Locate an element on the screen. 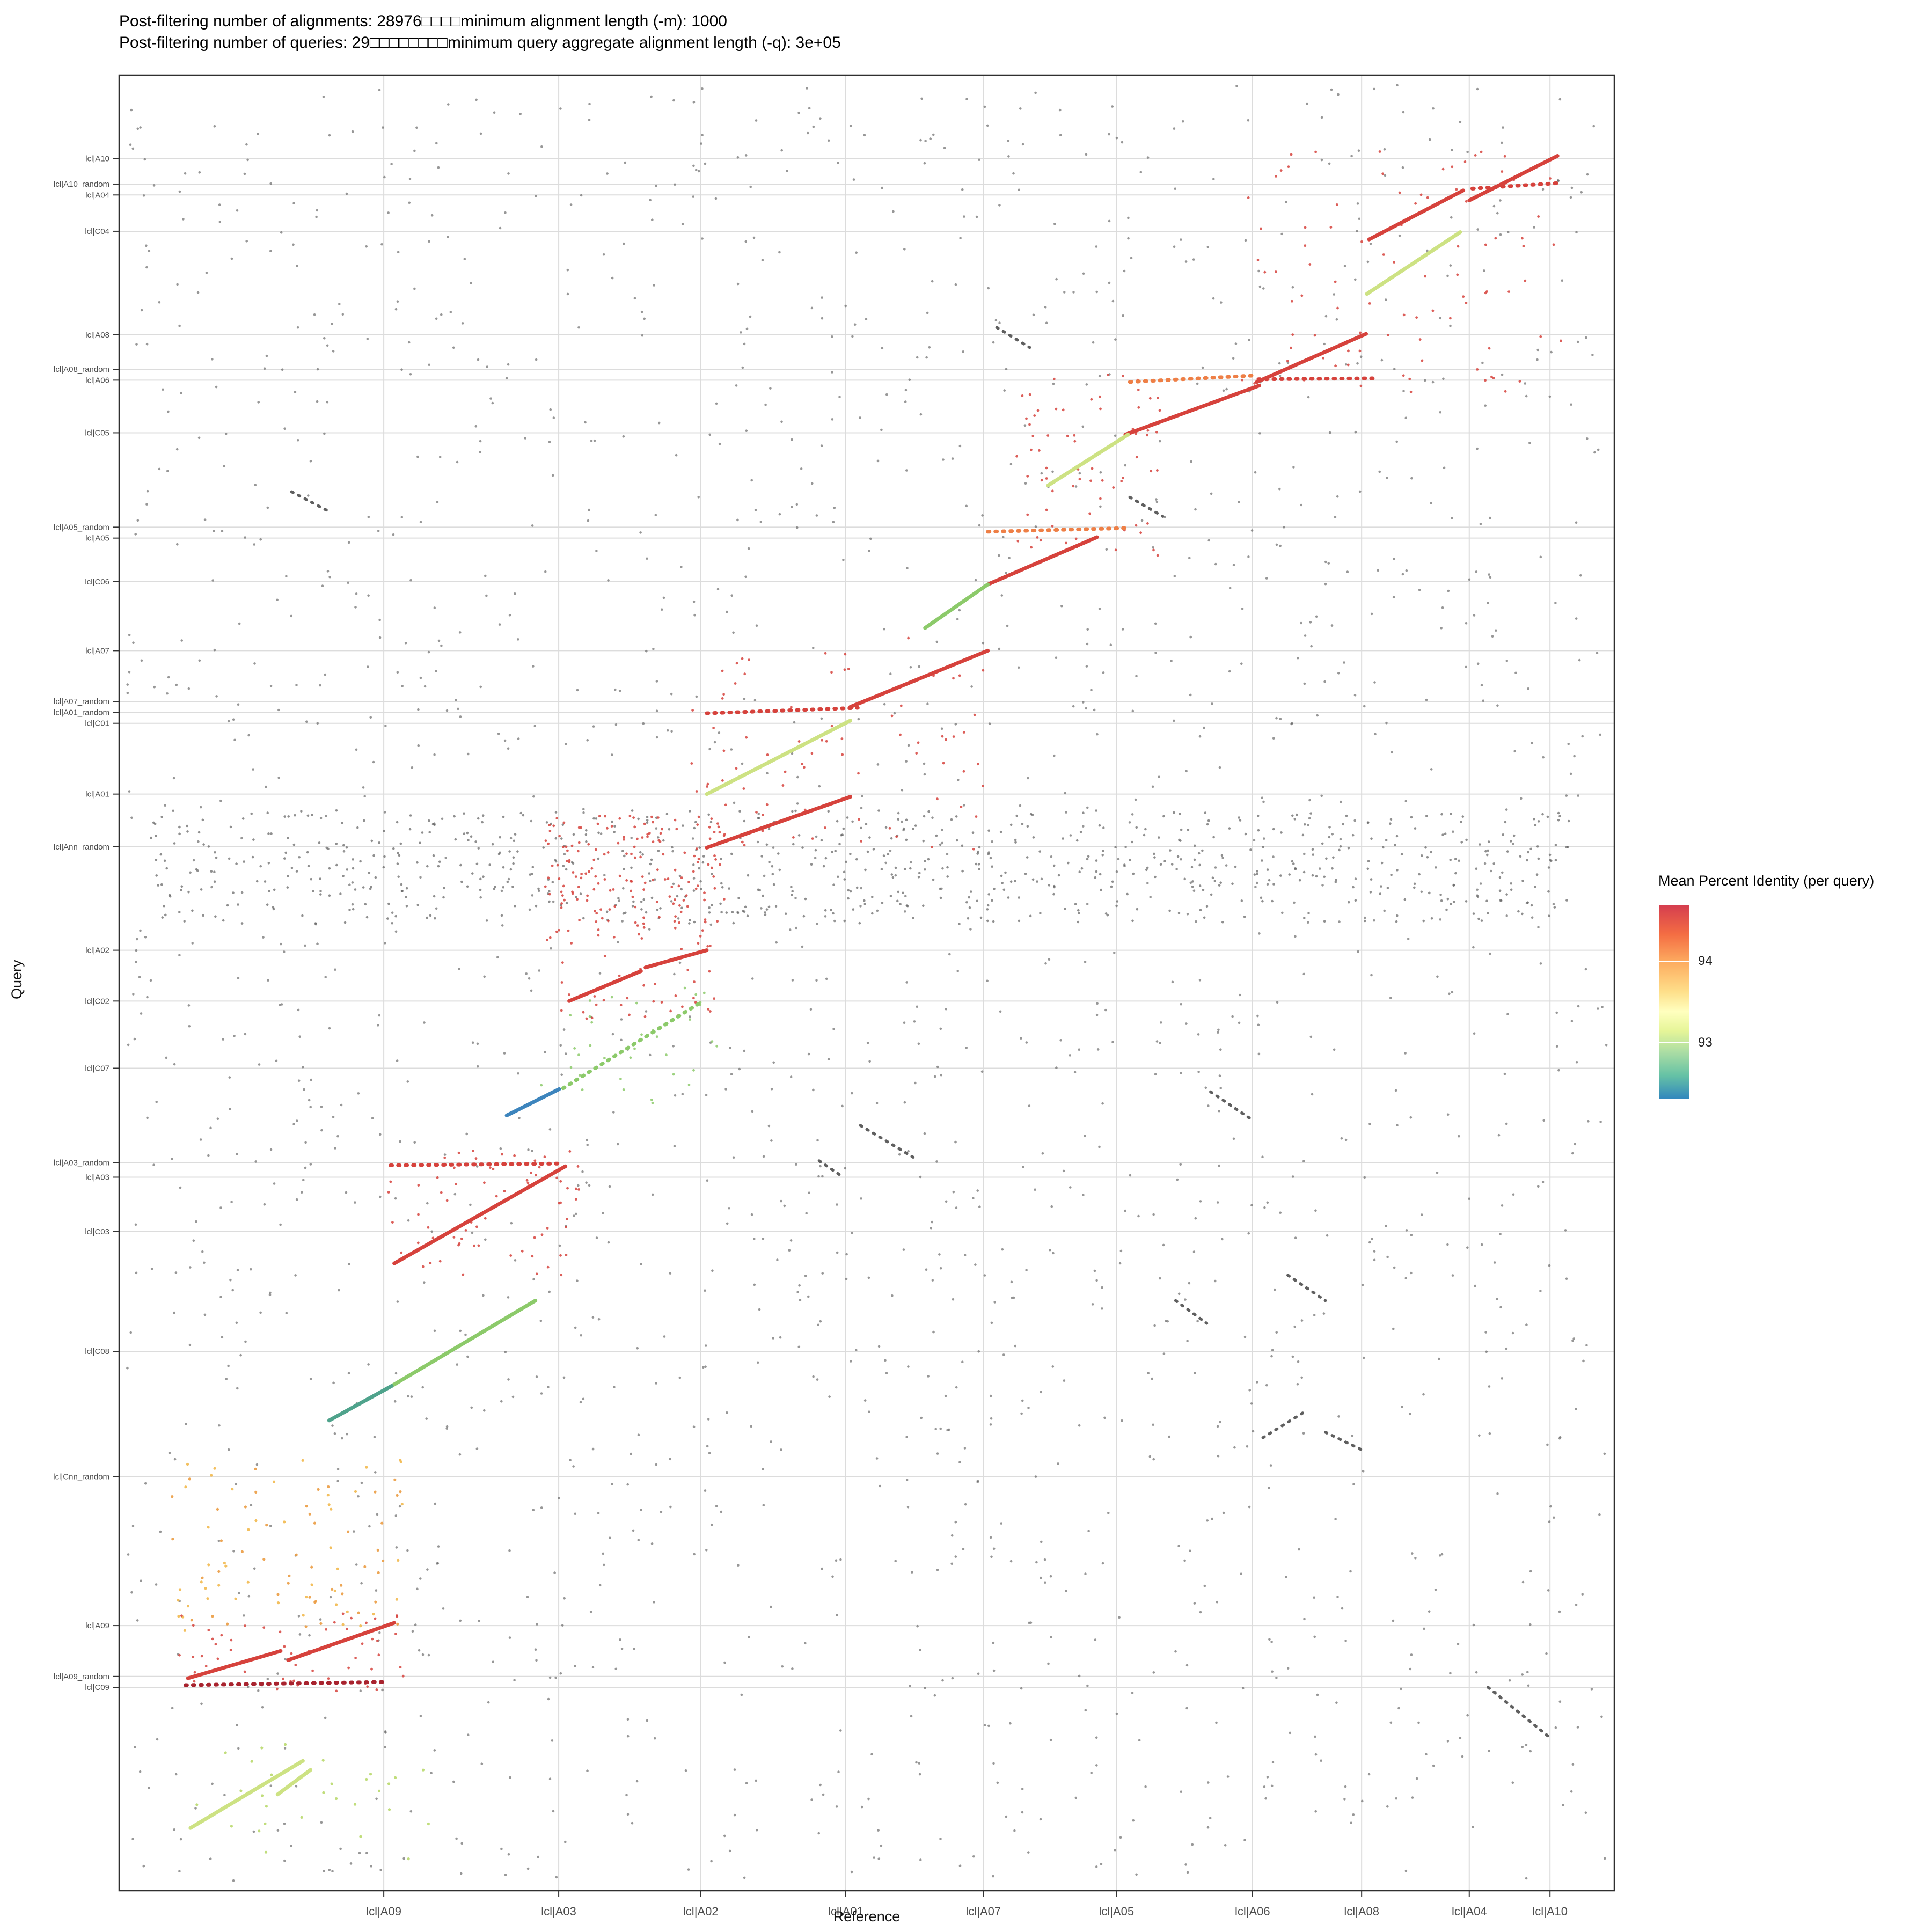  y-axis-title: Query is located at coordinates (17, 979).